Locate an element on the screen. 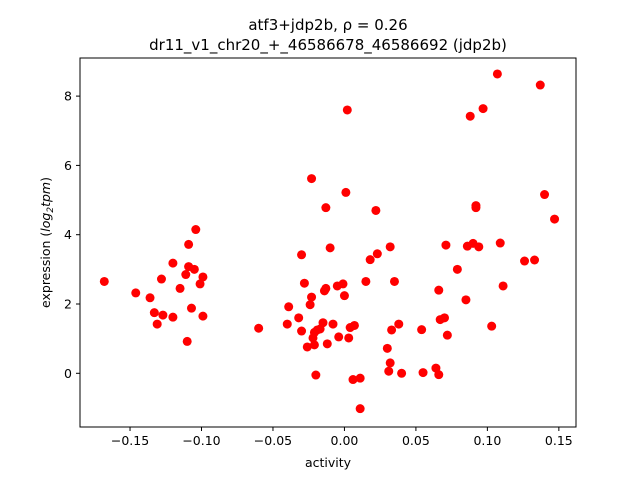 The width and height of the screenshot is (640, 480). y-tick-label: 0 is located at coordinates (68, 373).